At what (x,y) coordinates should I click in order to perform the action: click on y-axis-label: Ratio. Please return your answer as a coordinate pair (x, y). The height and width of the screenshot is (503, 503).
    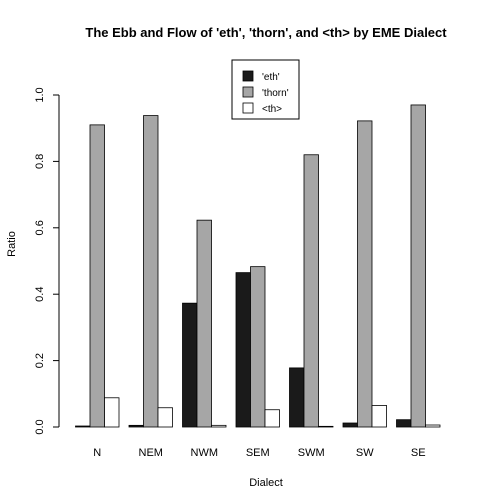
    Looking at the image, I should click on (12, 244).